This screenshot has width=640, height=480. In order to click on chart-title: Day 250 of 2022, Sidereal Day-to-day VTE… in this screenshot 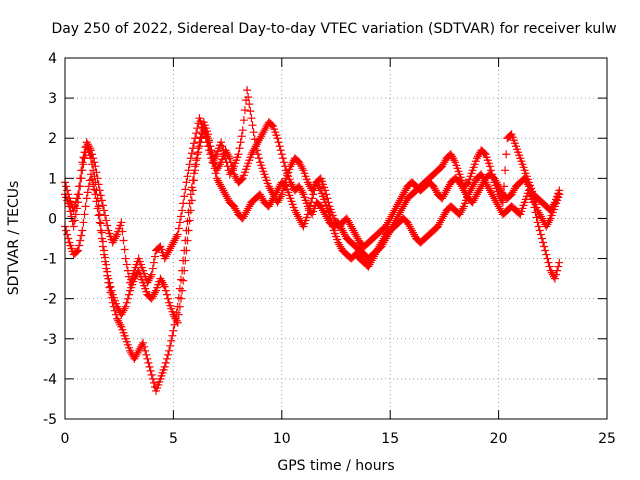, I will do `click(333, 29)`.